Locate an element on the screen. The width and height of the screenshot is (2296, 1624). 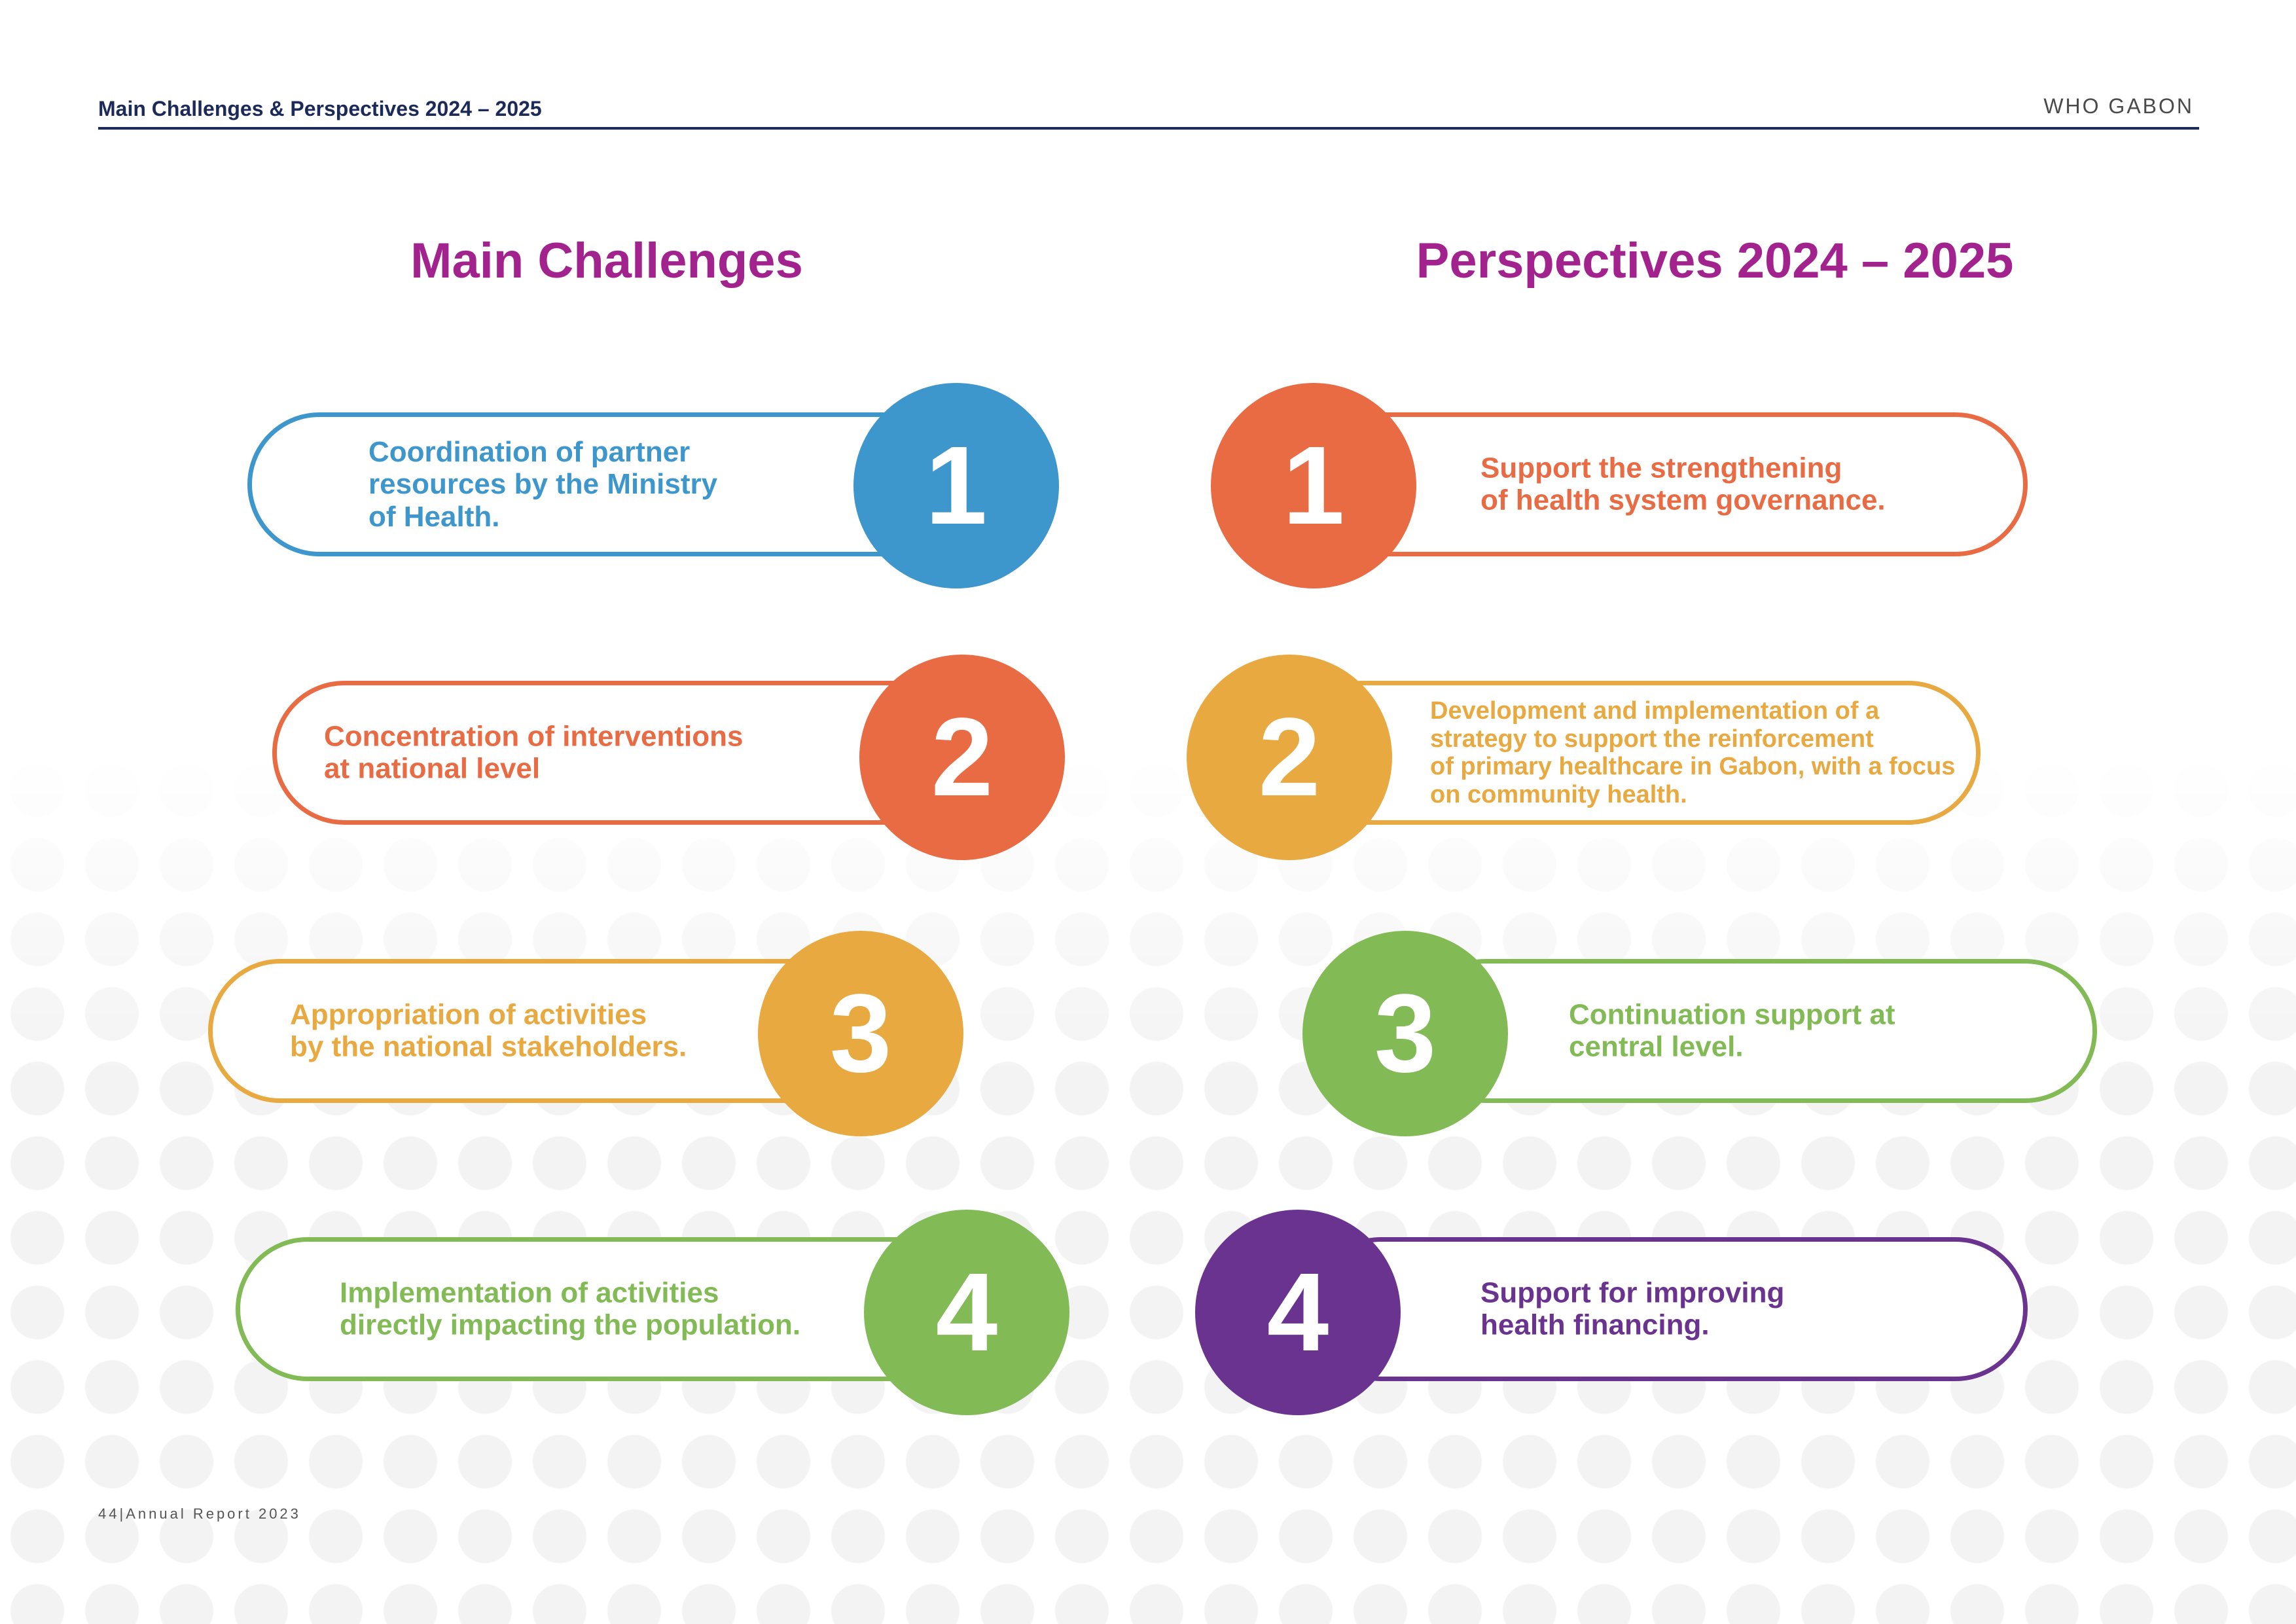
page-footer: 44|Annual Report 2023 is located at coordinates (199, 1514).